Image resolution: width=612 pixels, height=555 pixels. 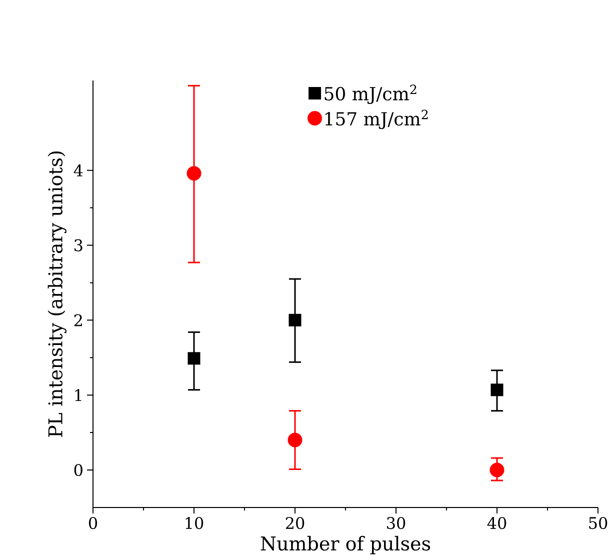 I want to click on y-axis-title: PL intensity (arbitrary uniots), so click(x=57, y=294).